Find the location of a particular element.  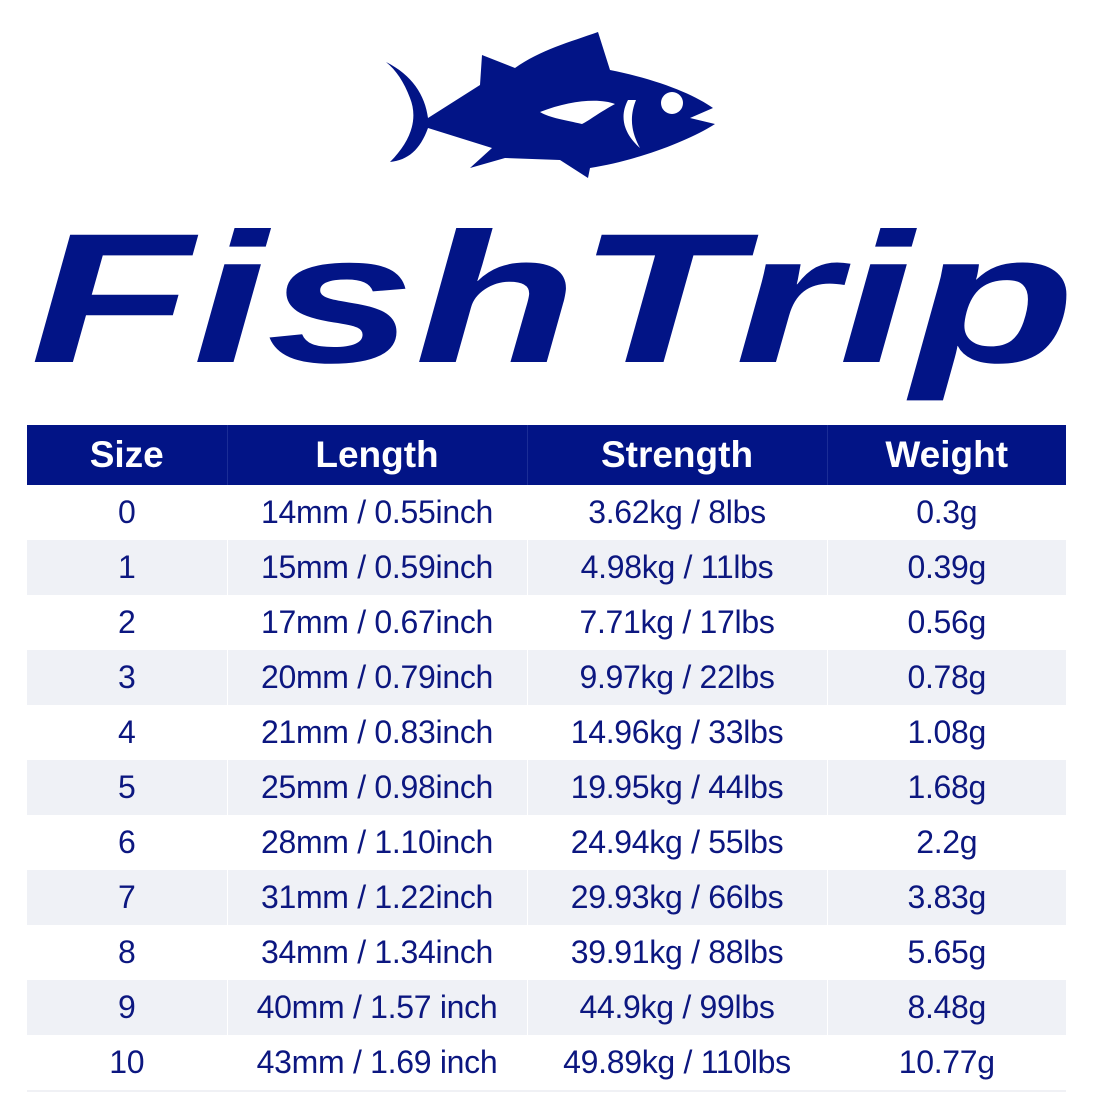

cell-strength: 39.91kg / 88lbs is located at coordinates (677, 952).